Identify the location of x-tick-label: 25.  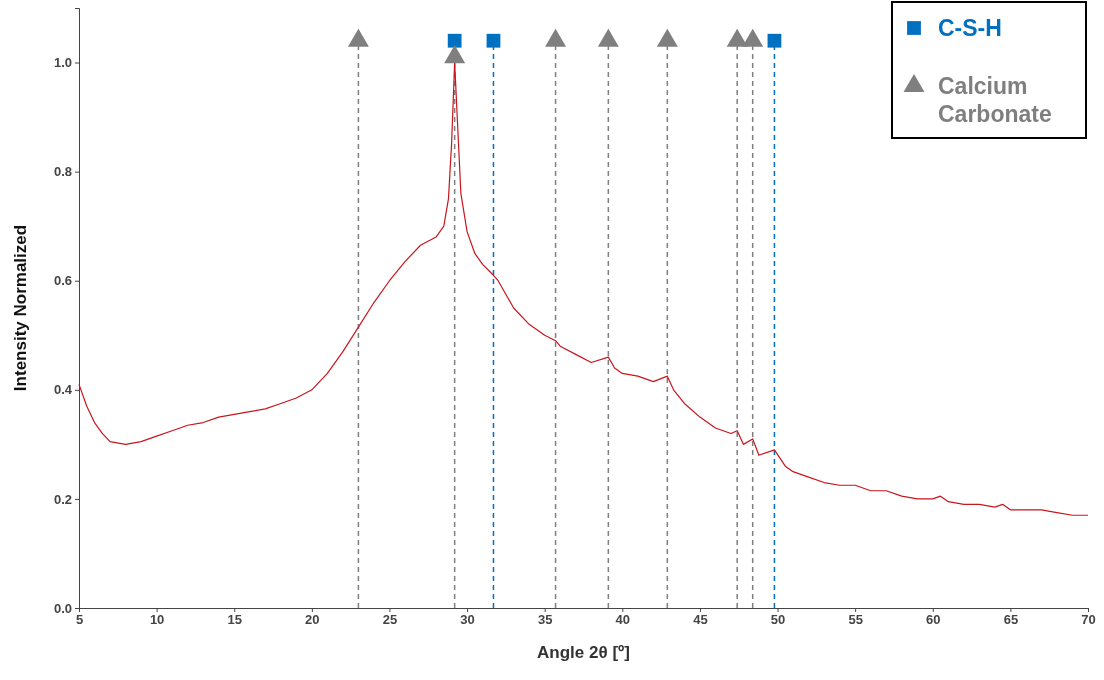
(390, 620).